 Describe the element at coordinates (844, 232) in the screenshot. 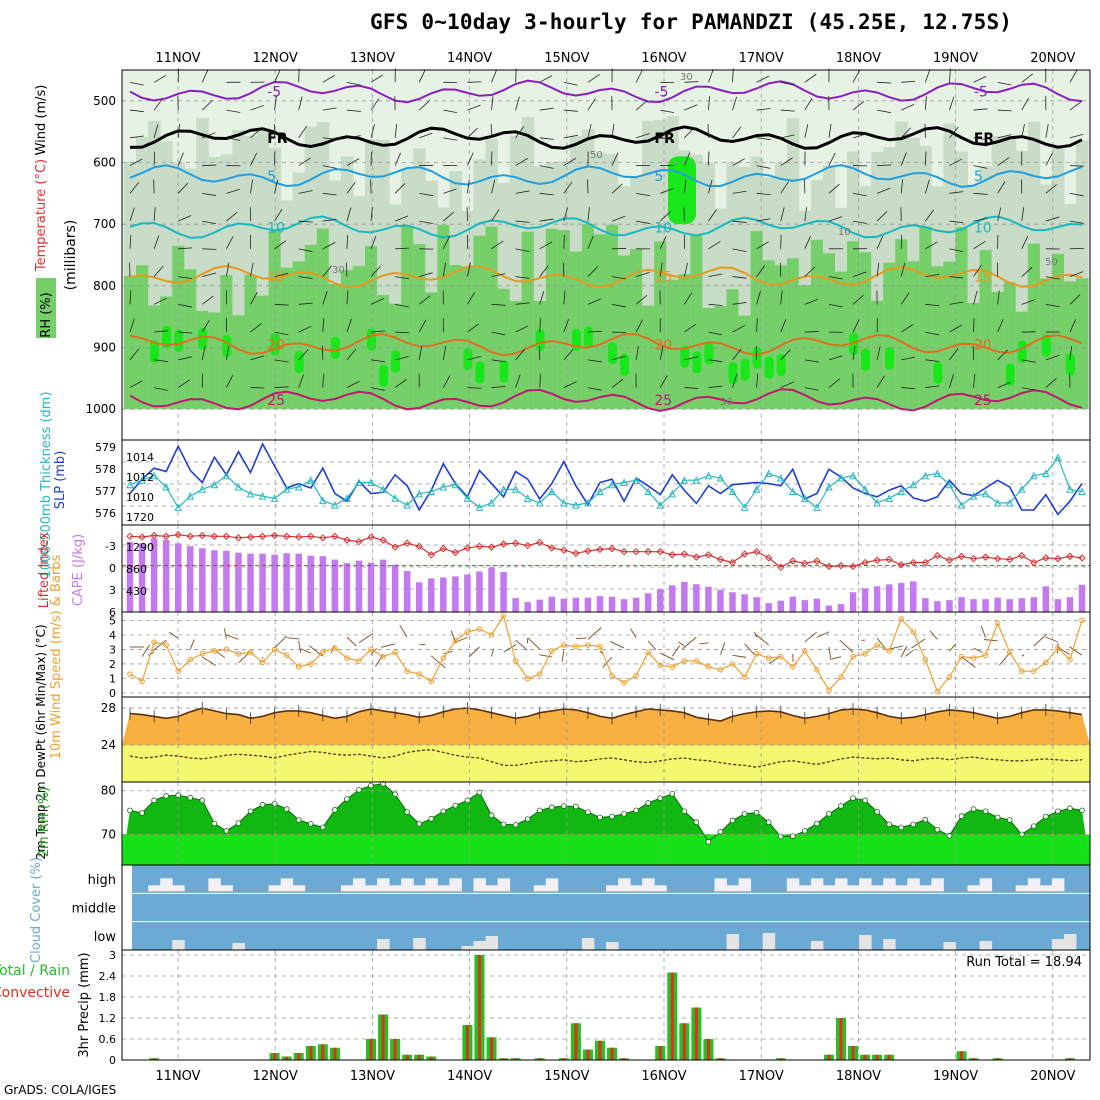

I see `rh-contour-label: 10` at that location.